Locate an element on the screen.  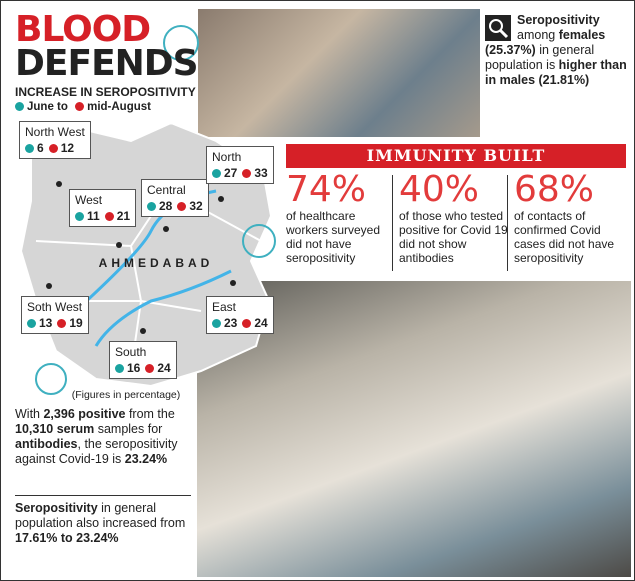
june-value: 11 is located at coordinates (93, 216).